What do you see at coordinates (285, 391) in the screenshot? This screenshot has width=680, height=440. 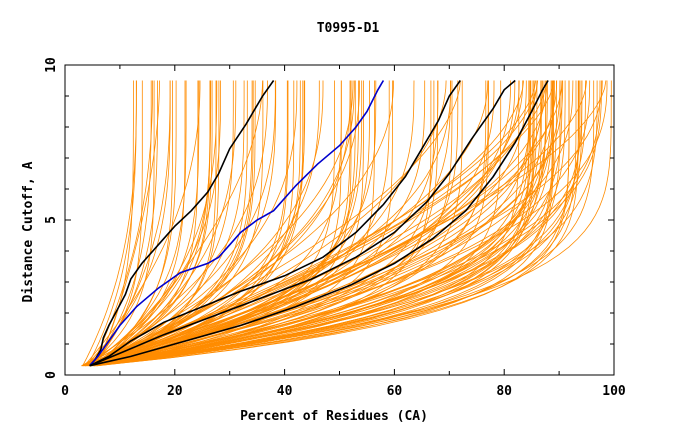 I see `x-tick-label: 40` at bounding box center [285, 391].